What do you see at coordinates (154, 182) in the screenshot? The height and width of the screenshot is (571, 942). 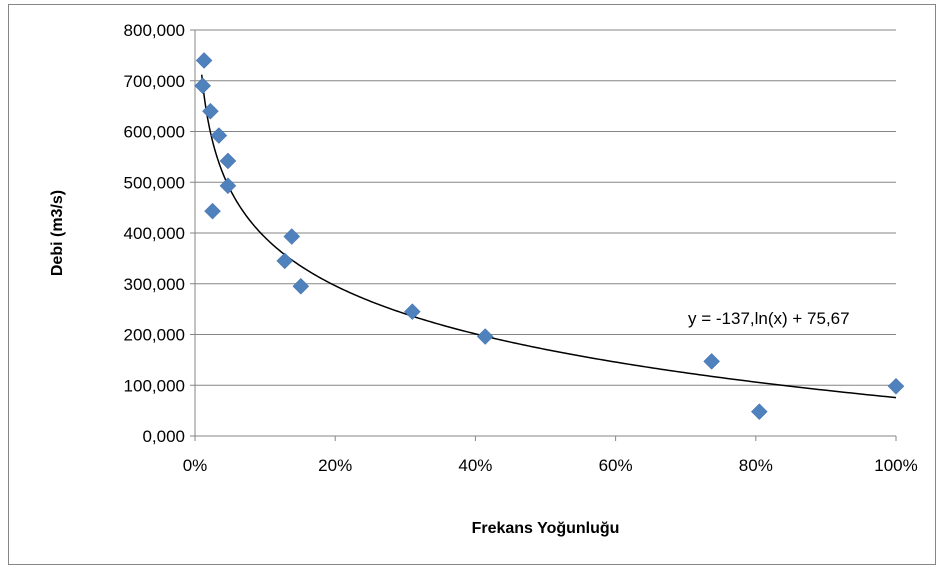 I see `y-tick-label: 500,000` at bounding box center [154, 182].